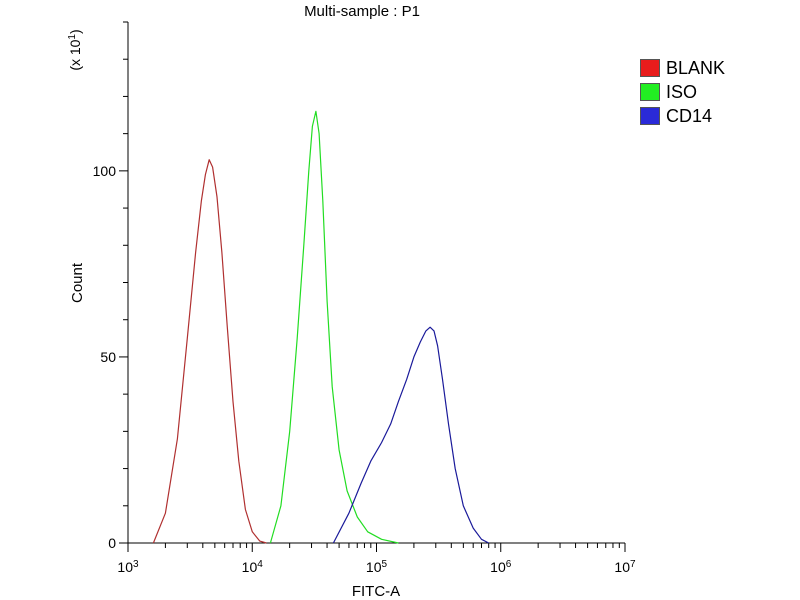  I want to click on series-line-iso, so click(334, 327).